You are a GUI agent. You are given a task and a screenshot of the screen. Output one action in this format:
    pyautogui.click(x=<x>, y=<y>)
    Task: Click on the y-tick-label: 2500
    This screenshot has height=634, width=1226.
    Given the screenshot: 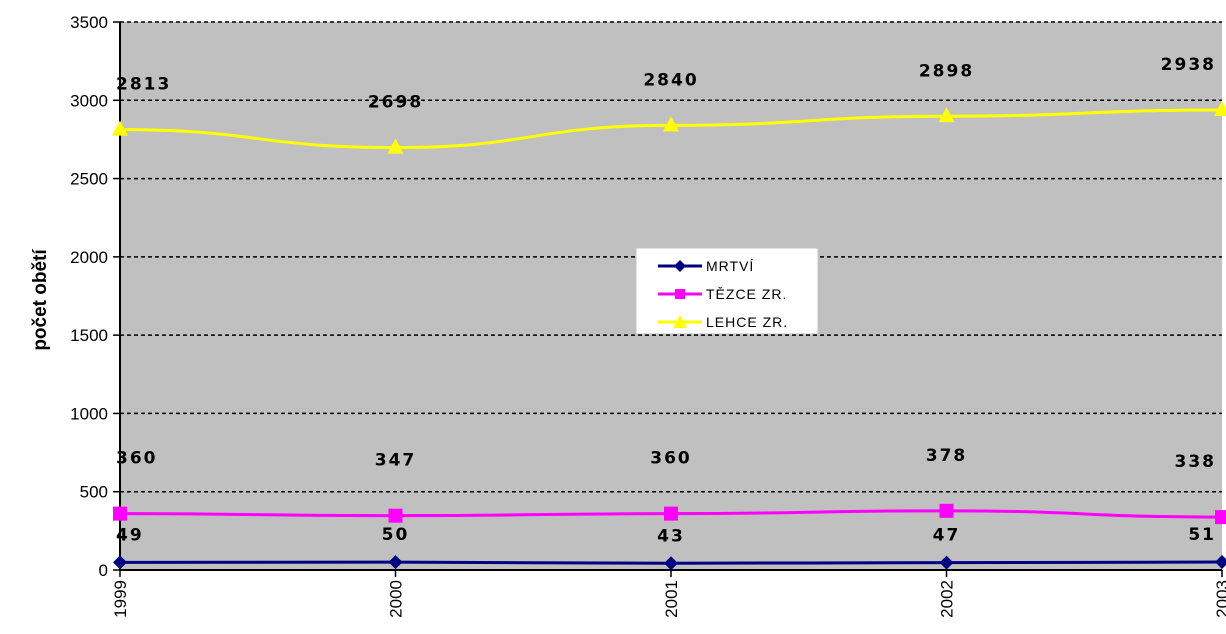 What is the action you would take?
    pyautogui.click(x=89, y=179)
    